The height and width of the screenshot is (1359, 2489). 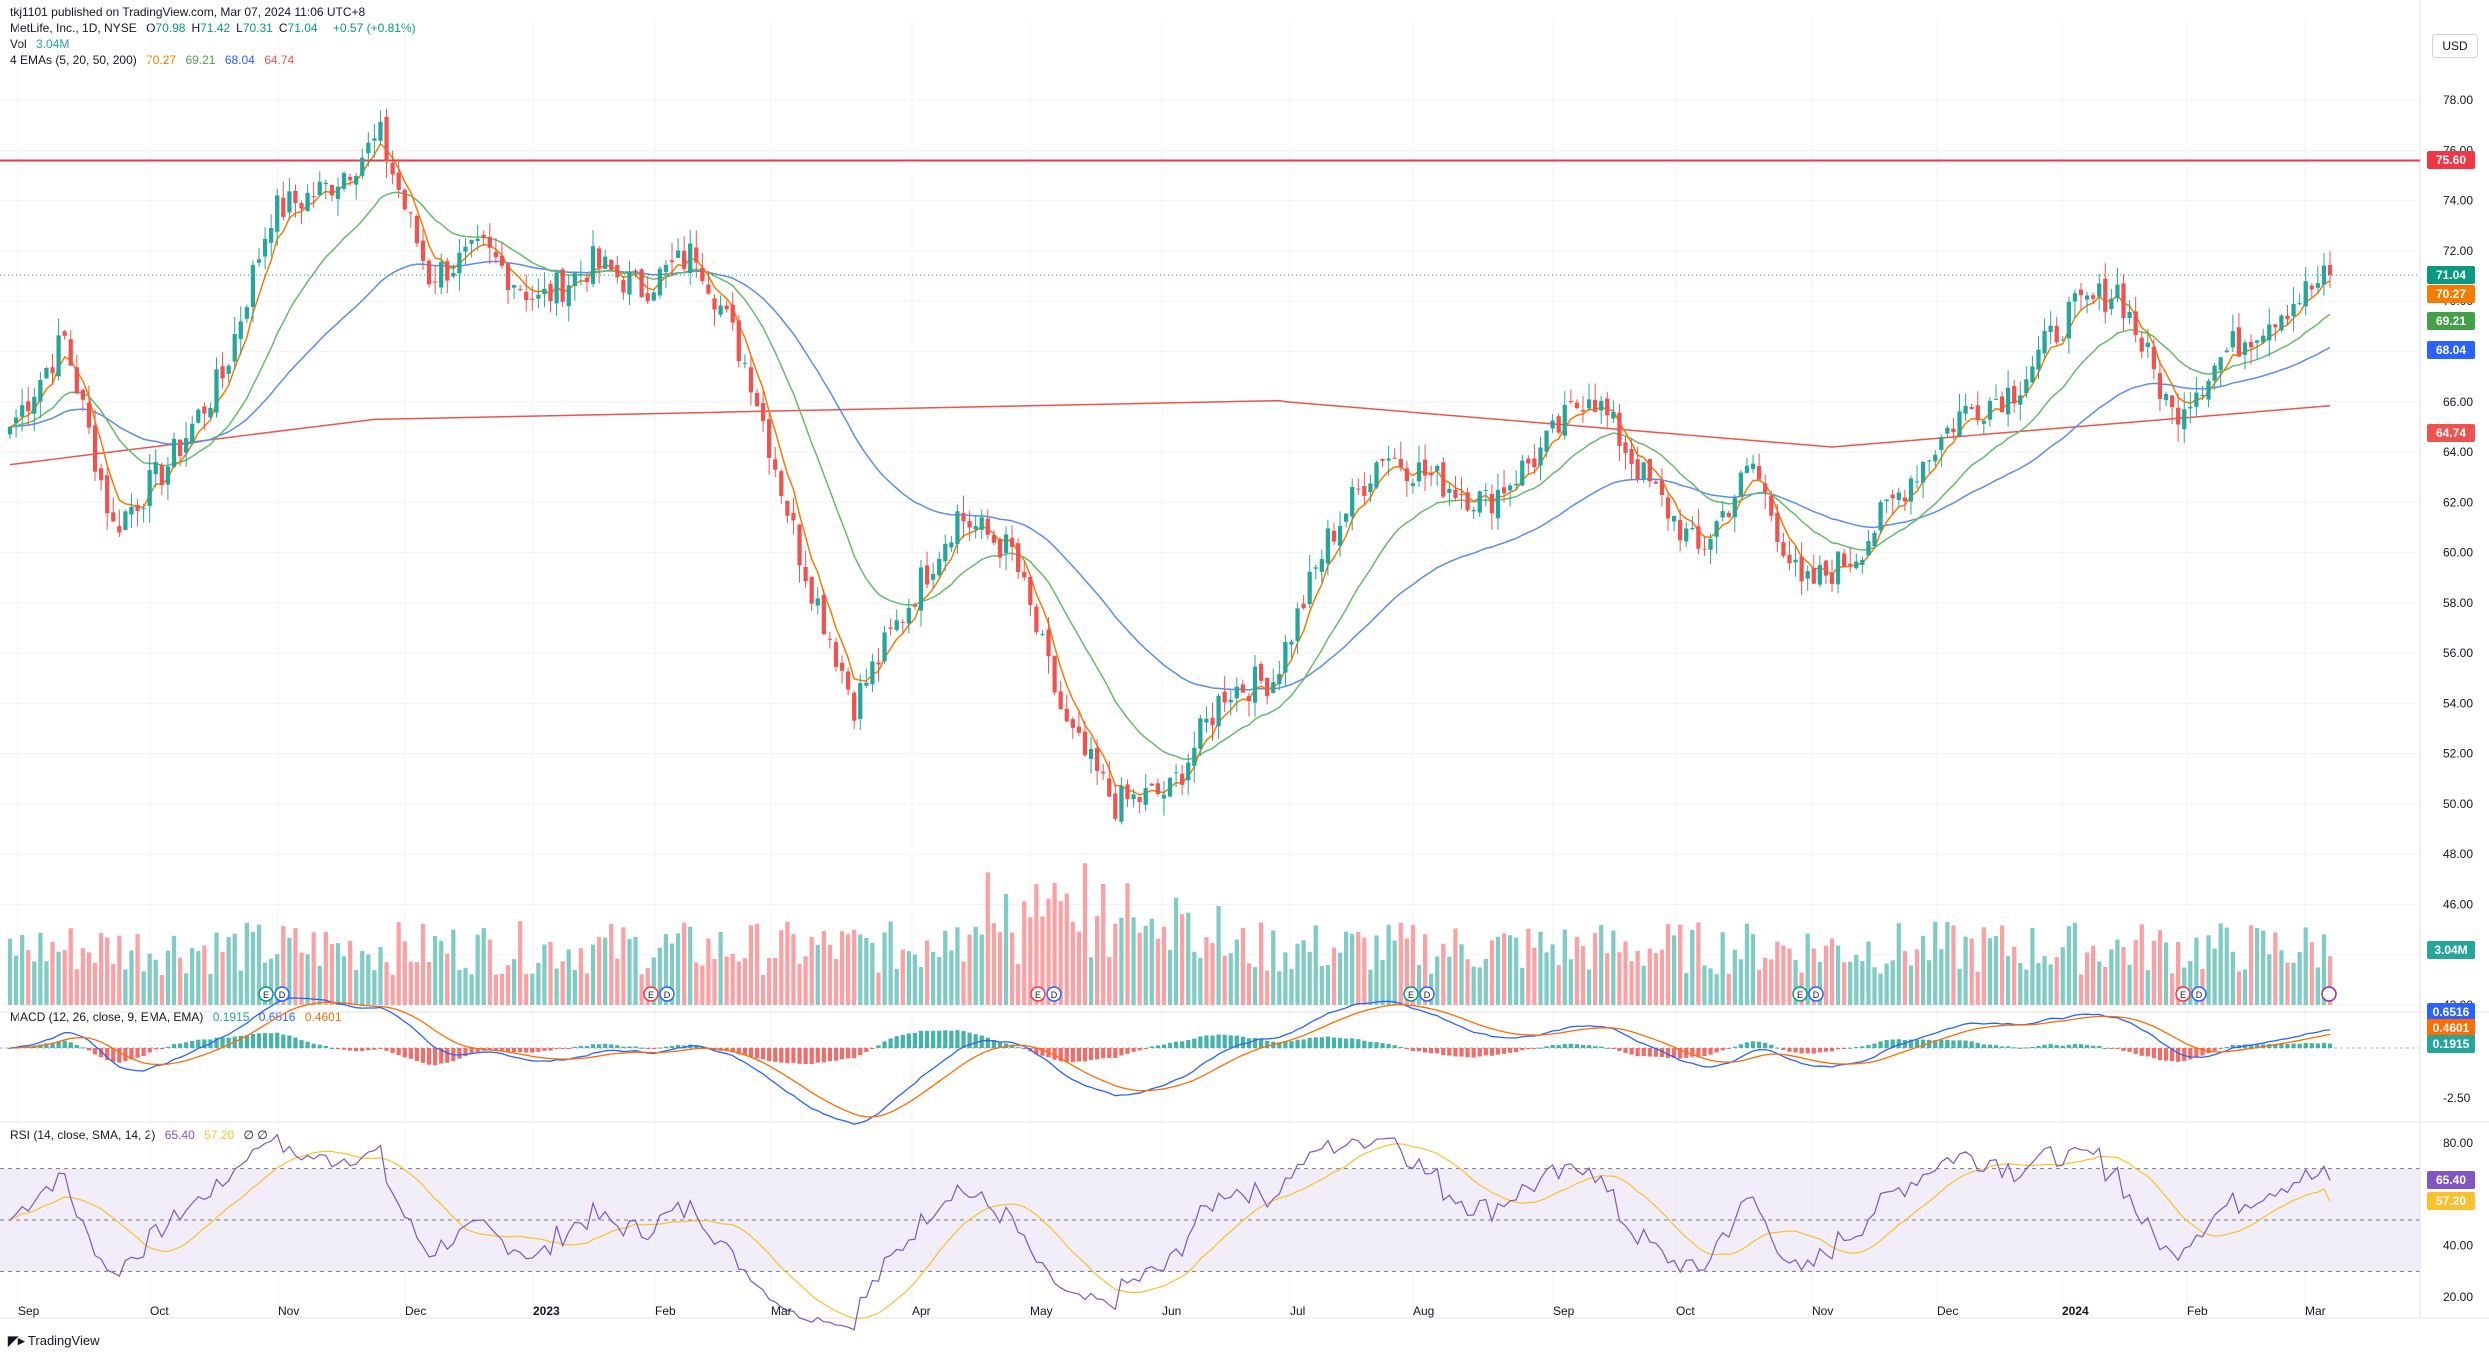 I want to click on marker-label: D, so click(x=282, y=995).